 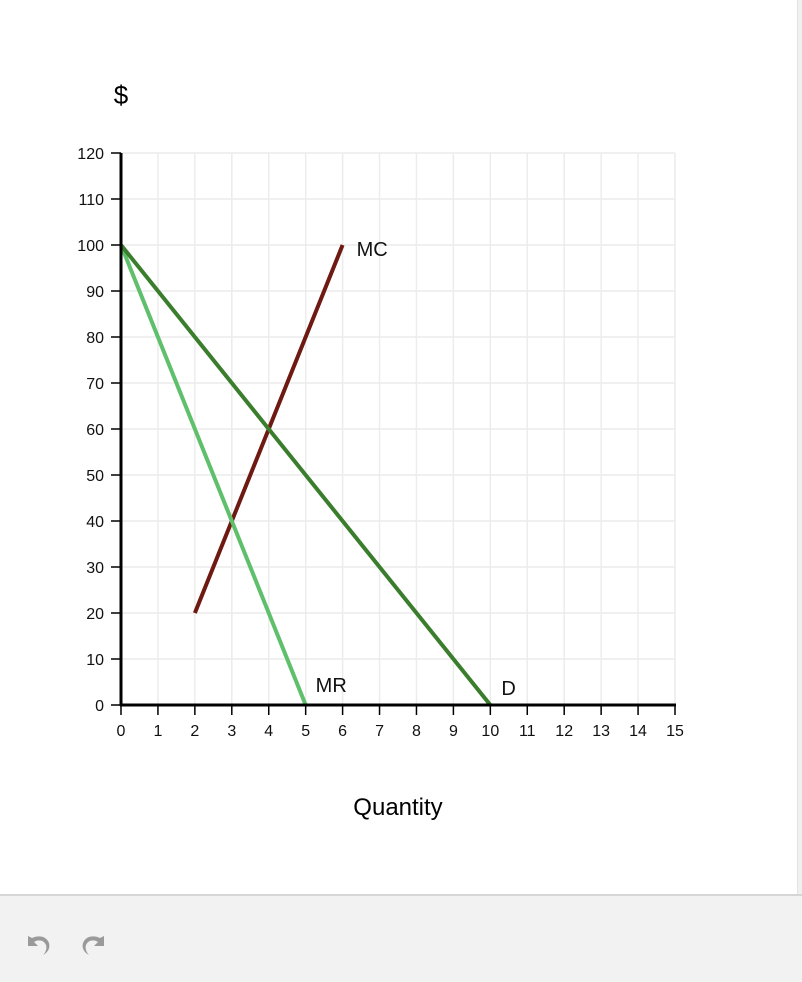 I want to click on x-axis-label: Quantity, so click(x=397, y=807).